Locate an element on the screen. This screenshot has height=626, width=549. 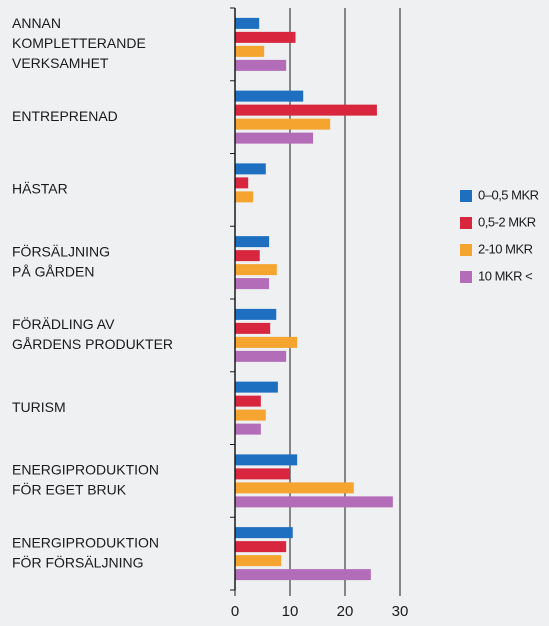
legend-label: 0,5-2 MKR is located at coordinates (507, 221).